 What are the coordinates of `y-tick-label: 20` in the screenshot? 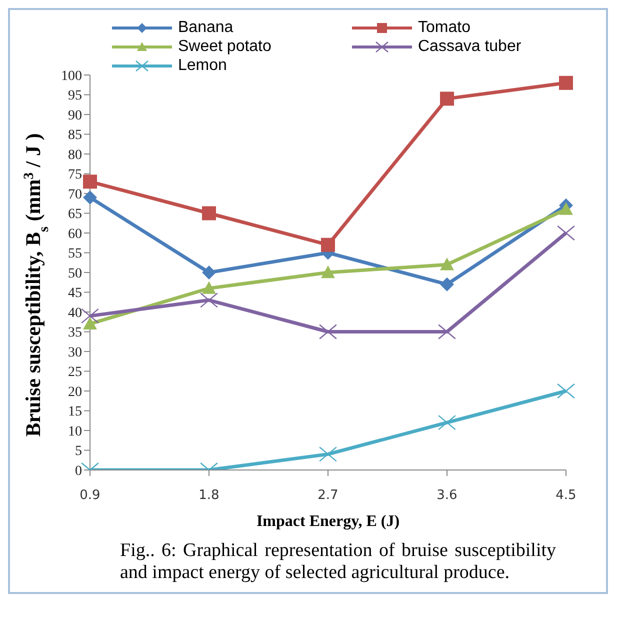 It's located at (75, 392).